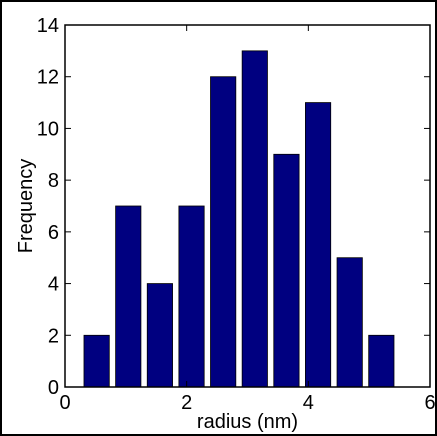 The image size is (437, 436). What do you see at coordinates (53, 388) in the screenshot?
I see `y-tick-label-0: 0` at bounding box center [53, 388].